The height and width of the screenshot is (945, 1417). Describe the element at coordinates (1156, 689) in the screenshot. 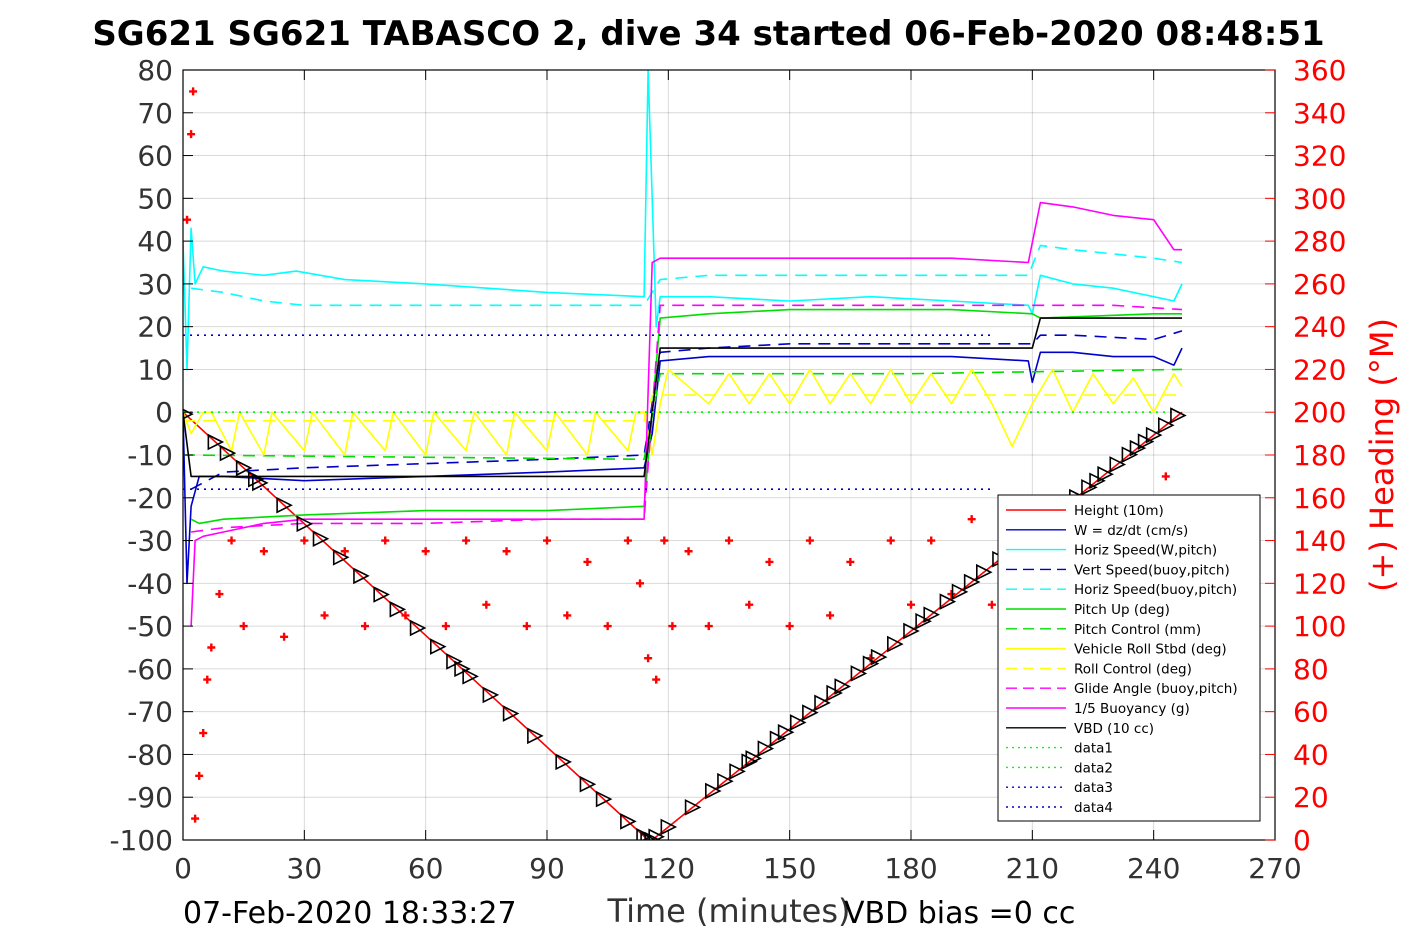

I see `legend-label: Glide Angle (buoy,pitch)` at that location.